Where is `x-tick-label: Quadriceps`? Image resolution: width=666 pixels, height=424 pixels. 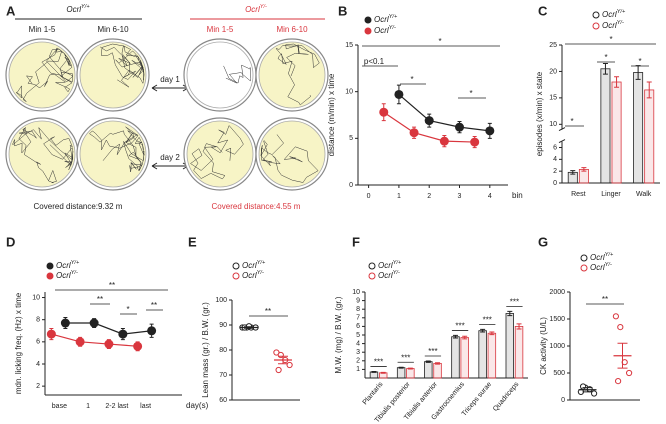
x-tick-label: Quadriceps is located at coordinates (506, 397).